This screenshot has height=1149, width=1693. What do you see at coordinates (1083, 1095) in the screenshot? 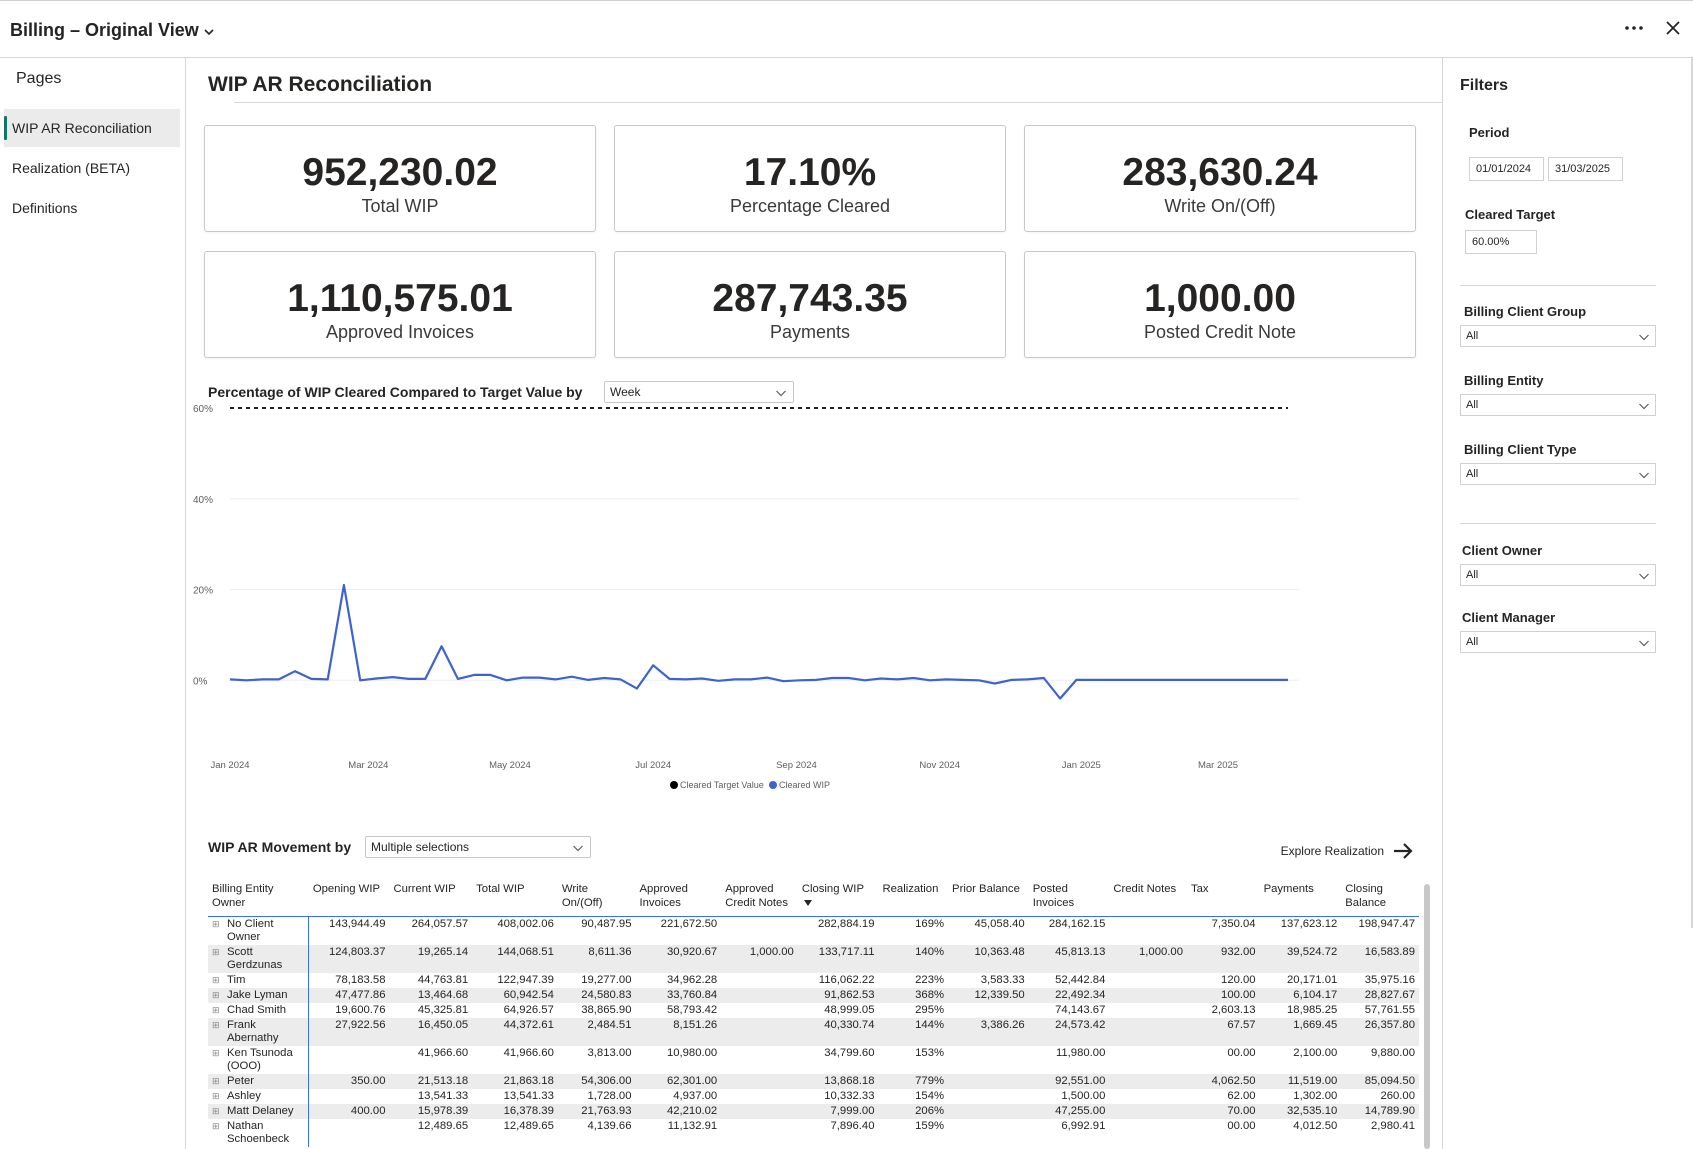
I see `table-cell: 1,500.00` at bounding box center [1083, 1095].